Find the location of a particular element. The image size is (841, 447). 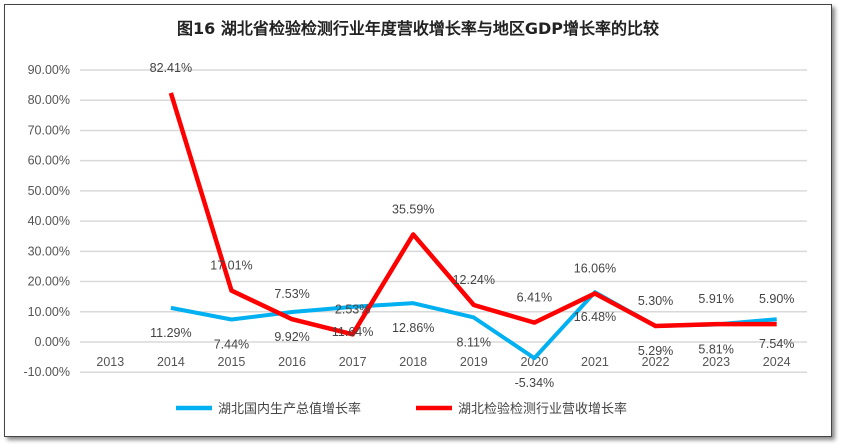

data-label: -5.34% is located at coordinates (535, 383).